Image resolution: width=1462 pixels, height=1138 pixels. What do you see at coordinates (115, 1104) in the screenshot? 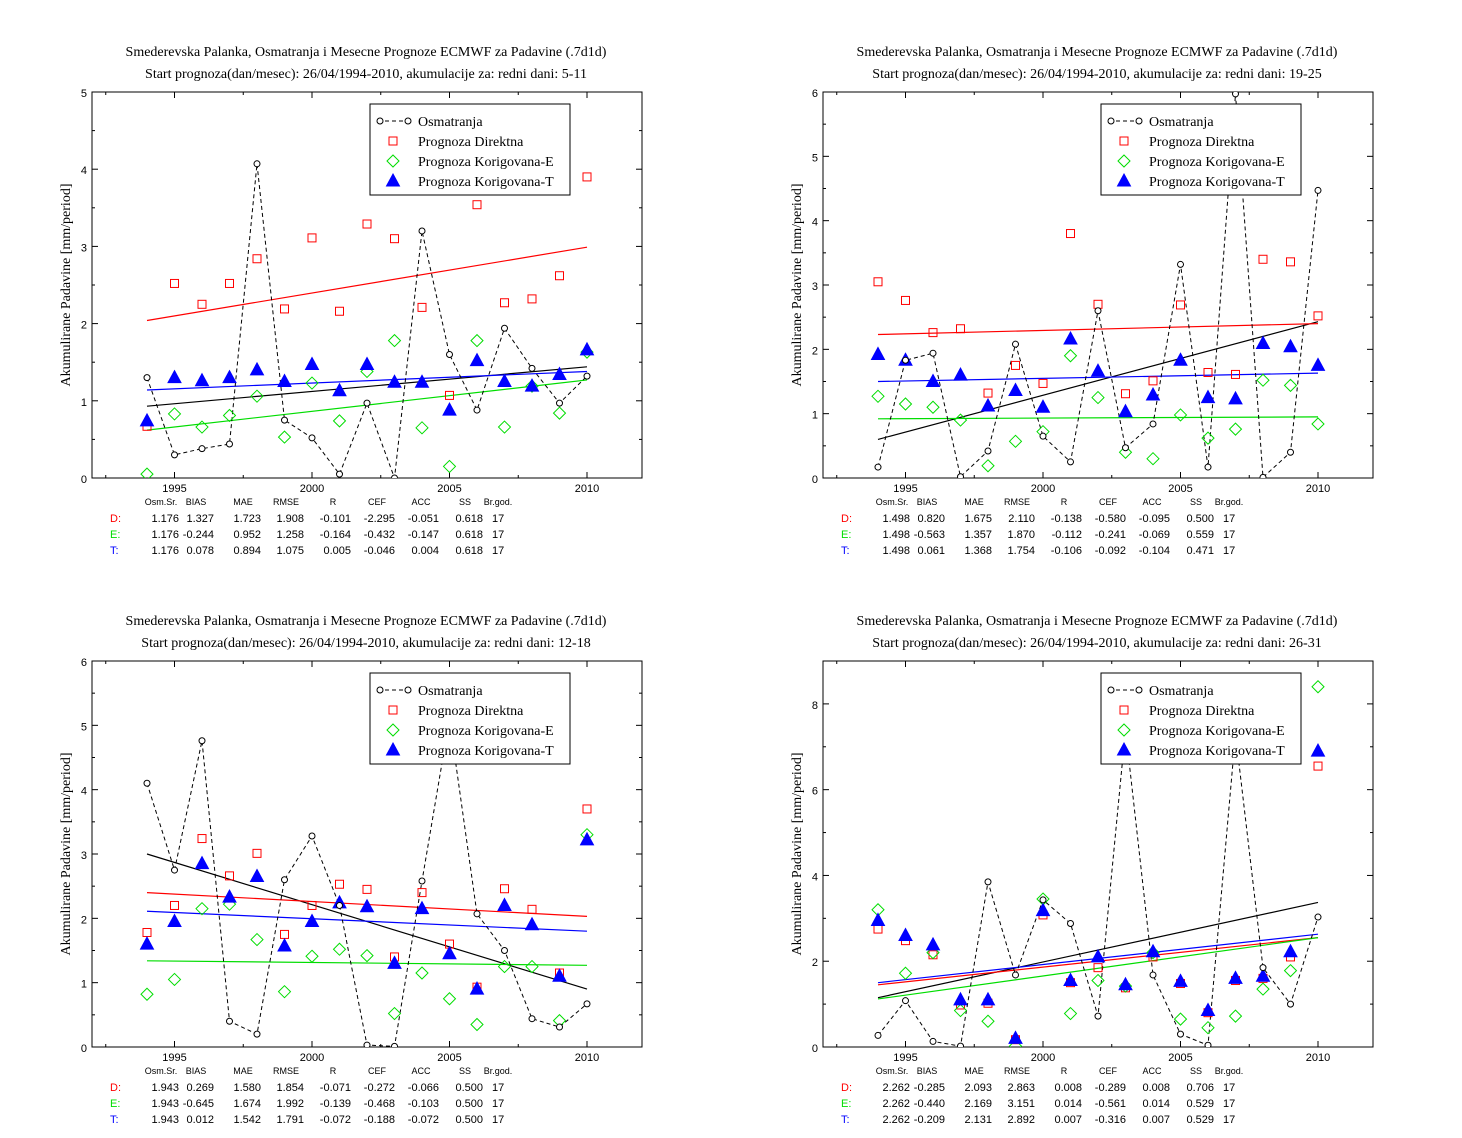
I see `stats-row-label: E:` at bounding box center [115, 1104].